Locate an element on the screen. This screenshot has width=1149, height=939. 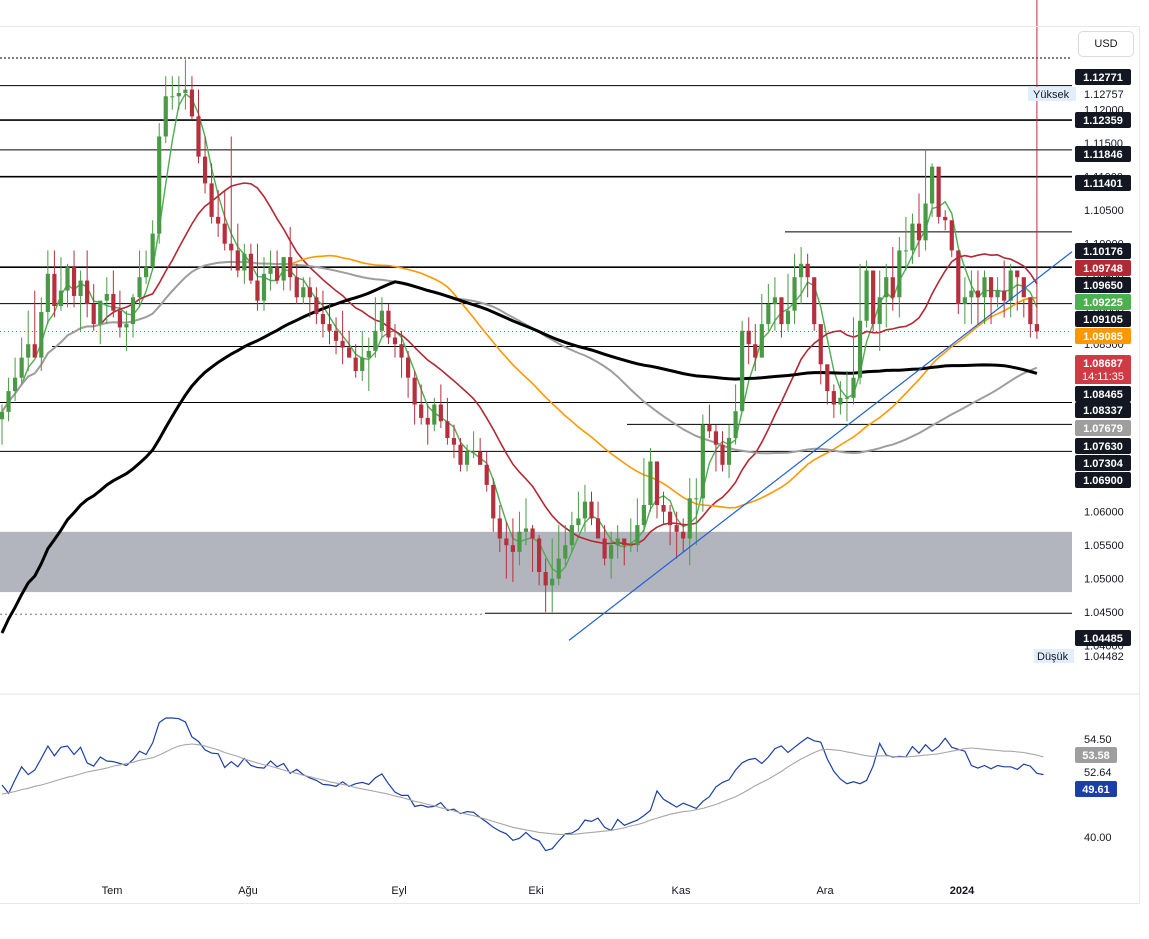
oscillator-tick-label: 52.64 is located at coordinates (1098, 773).